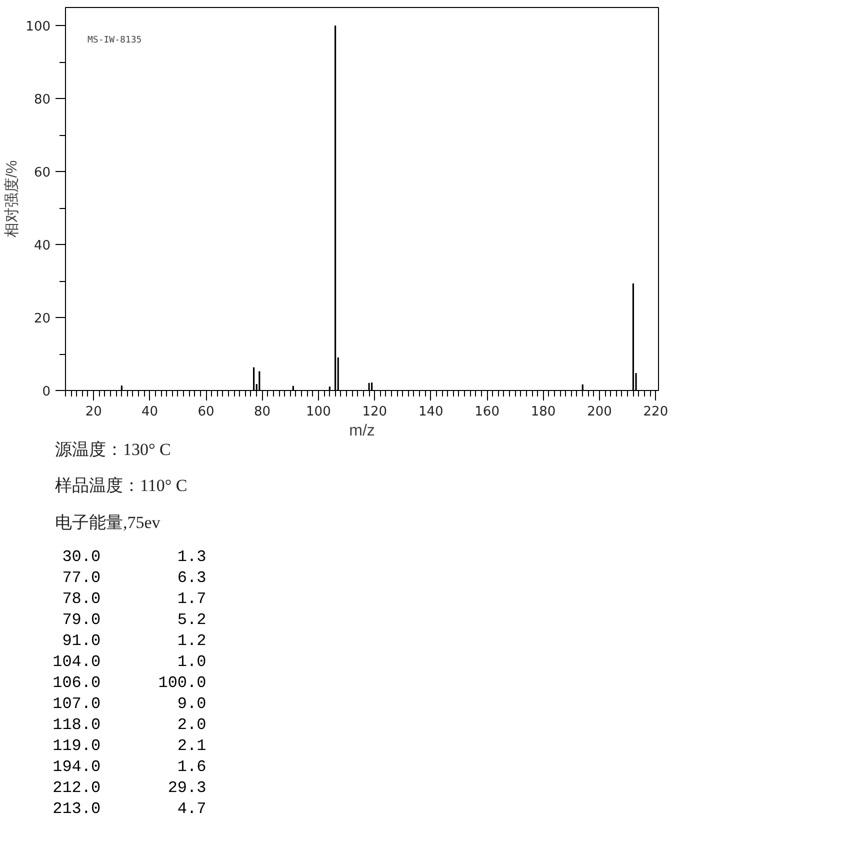 This screenshot has width=850, height=850. I want to click on x-tick-label: 140, so click(431, 412).